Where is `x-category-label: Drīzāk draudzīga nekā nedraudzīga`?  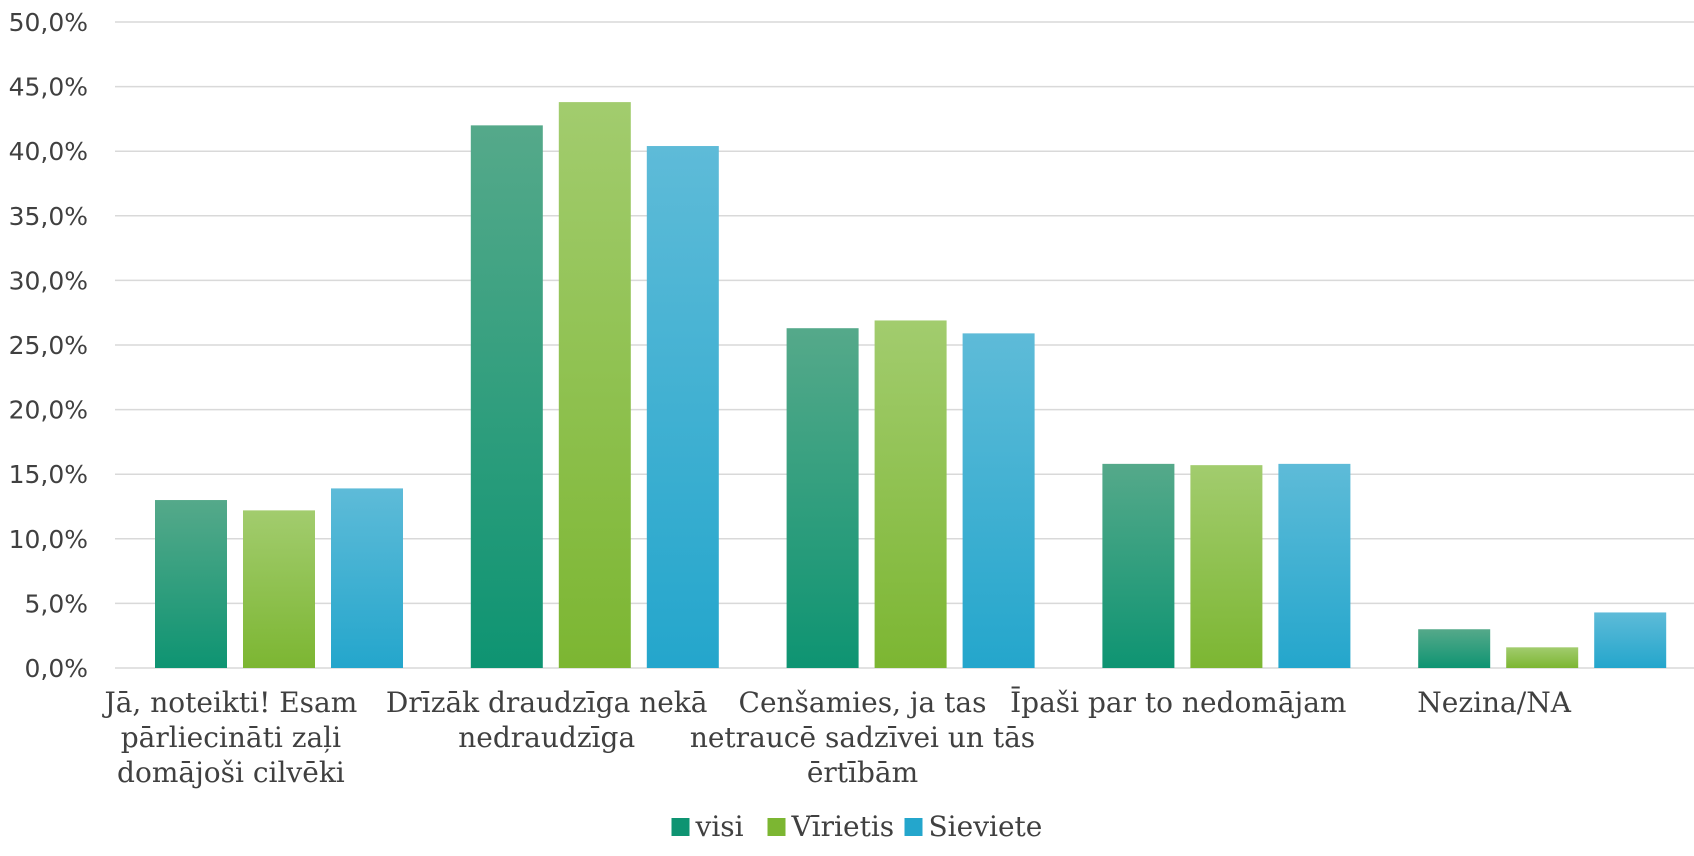 x-category-label: Drīzāk draudzīga nekā nedraudzīga is located at coordinates (547, 720).